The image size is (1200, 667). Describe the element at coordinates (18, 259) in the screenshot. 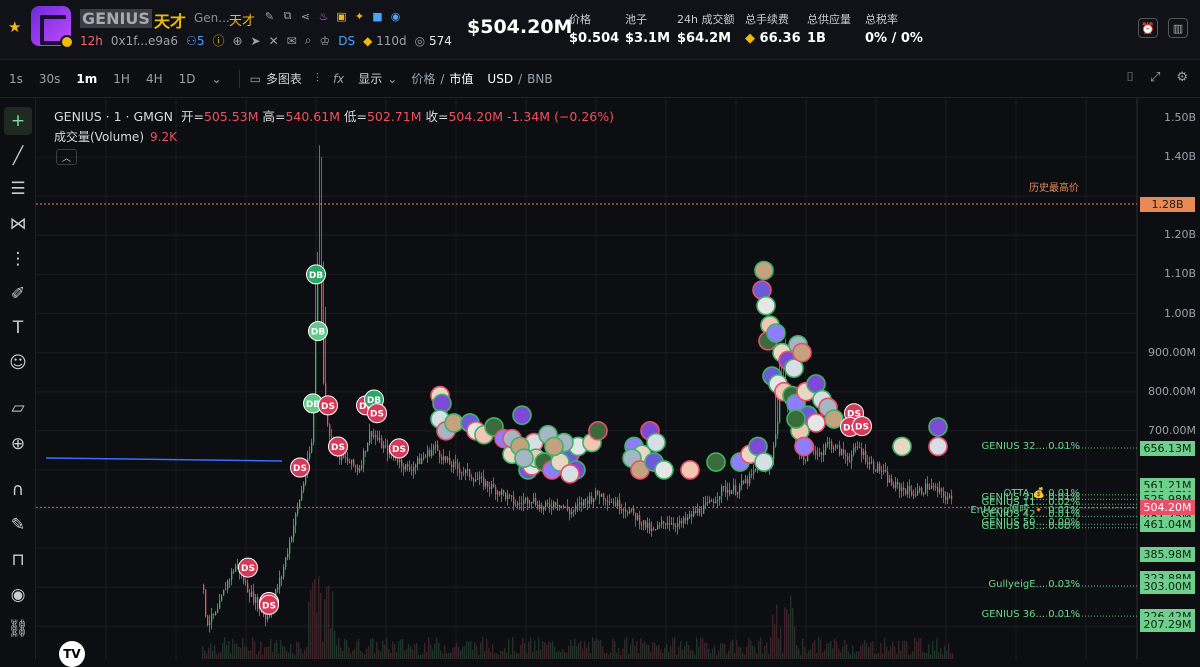

I see `measure-tool-icon: ⋮` at that location.